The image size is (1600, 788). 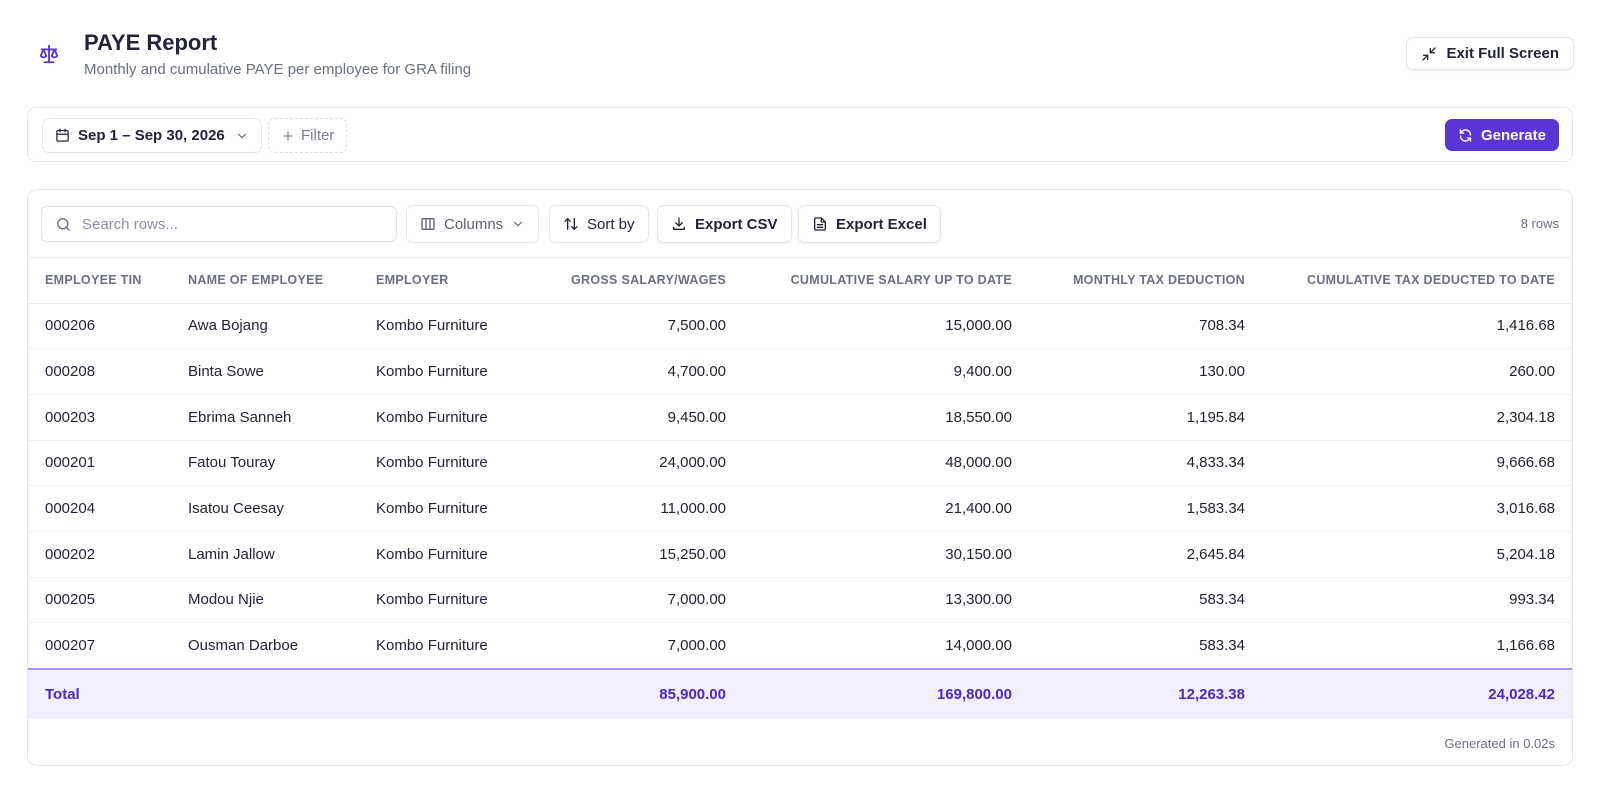 I want to click on column-header-cumulative-salary: Cumulative Salary up to Date, so click(x=869, y=281).